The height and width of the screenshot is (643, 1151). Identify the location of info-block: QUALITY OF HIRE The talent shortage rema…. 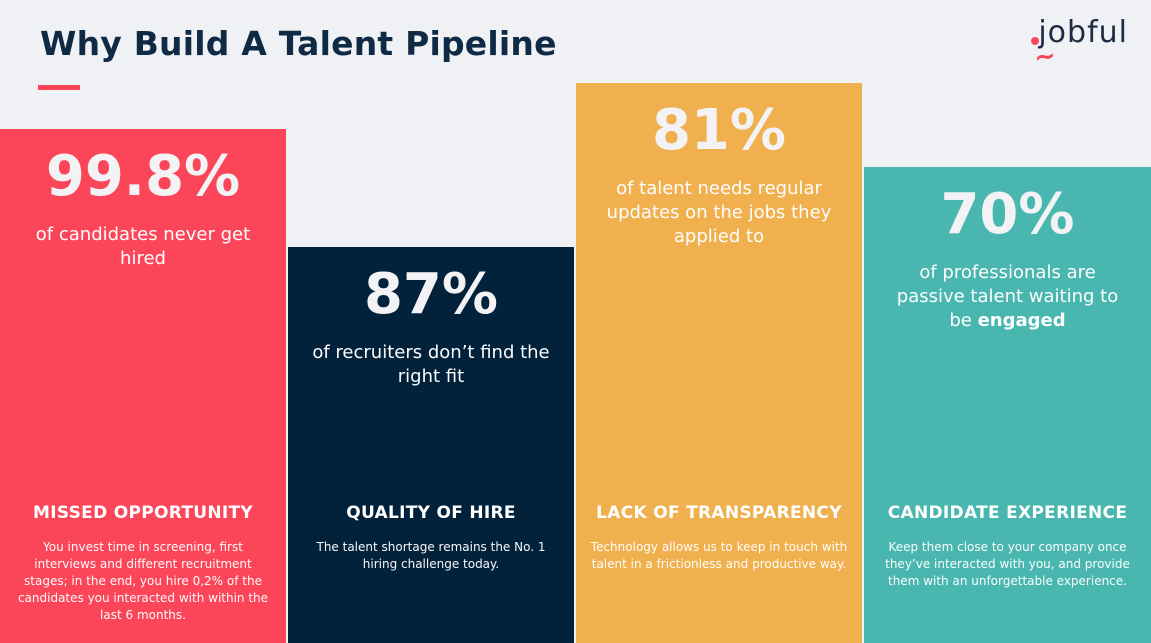
(431, 573).